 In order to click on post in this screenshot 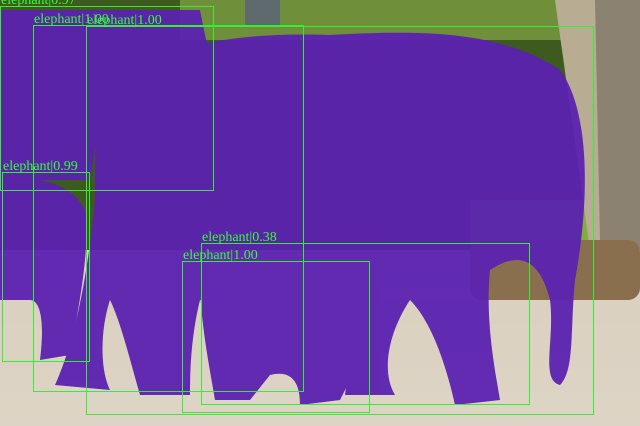, I will do `click(262, 12)`.